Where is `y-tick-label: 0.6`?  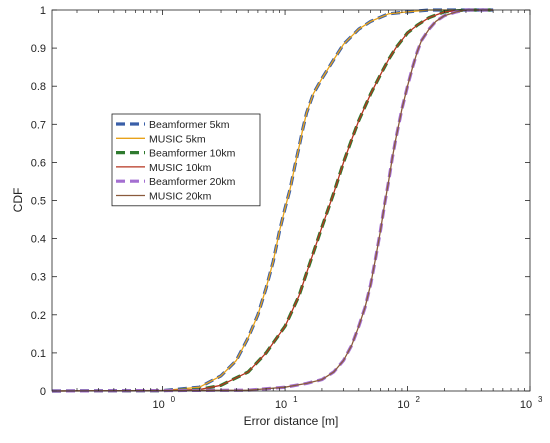 y-tick-label: 0.6 is located at coordinates (38, 163).